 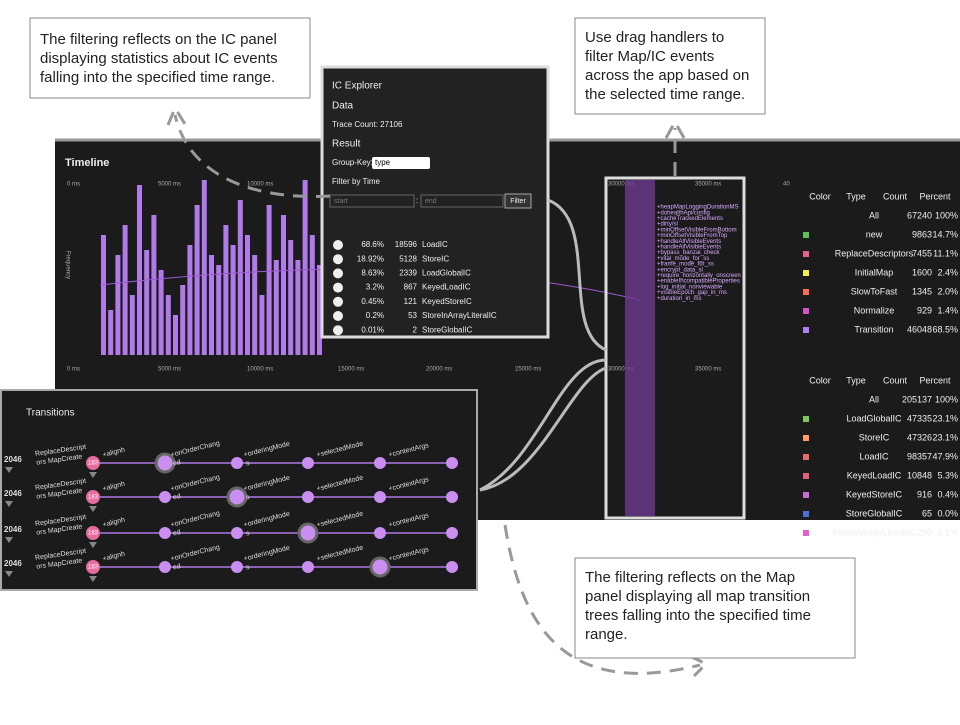 What do you see at coordinates (446, 287) in the screenshot?
I see `ic-type: KeyedLoadIC` at bounding box center [446, 287].